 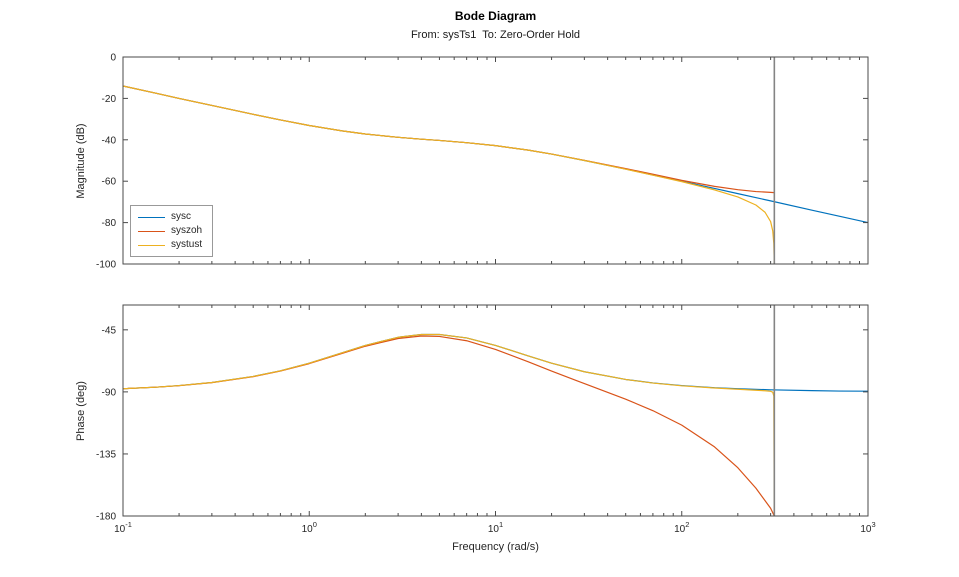 I want to click on y-tick-label: -40, so click(x=109, y=140).